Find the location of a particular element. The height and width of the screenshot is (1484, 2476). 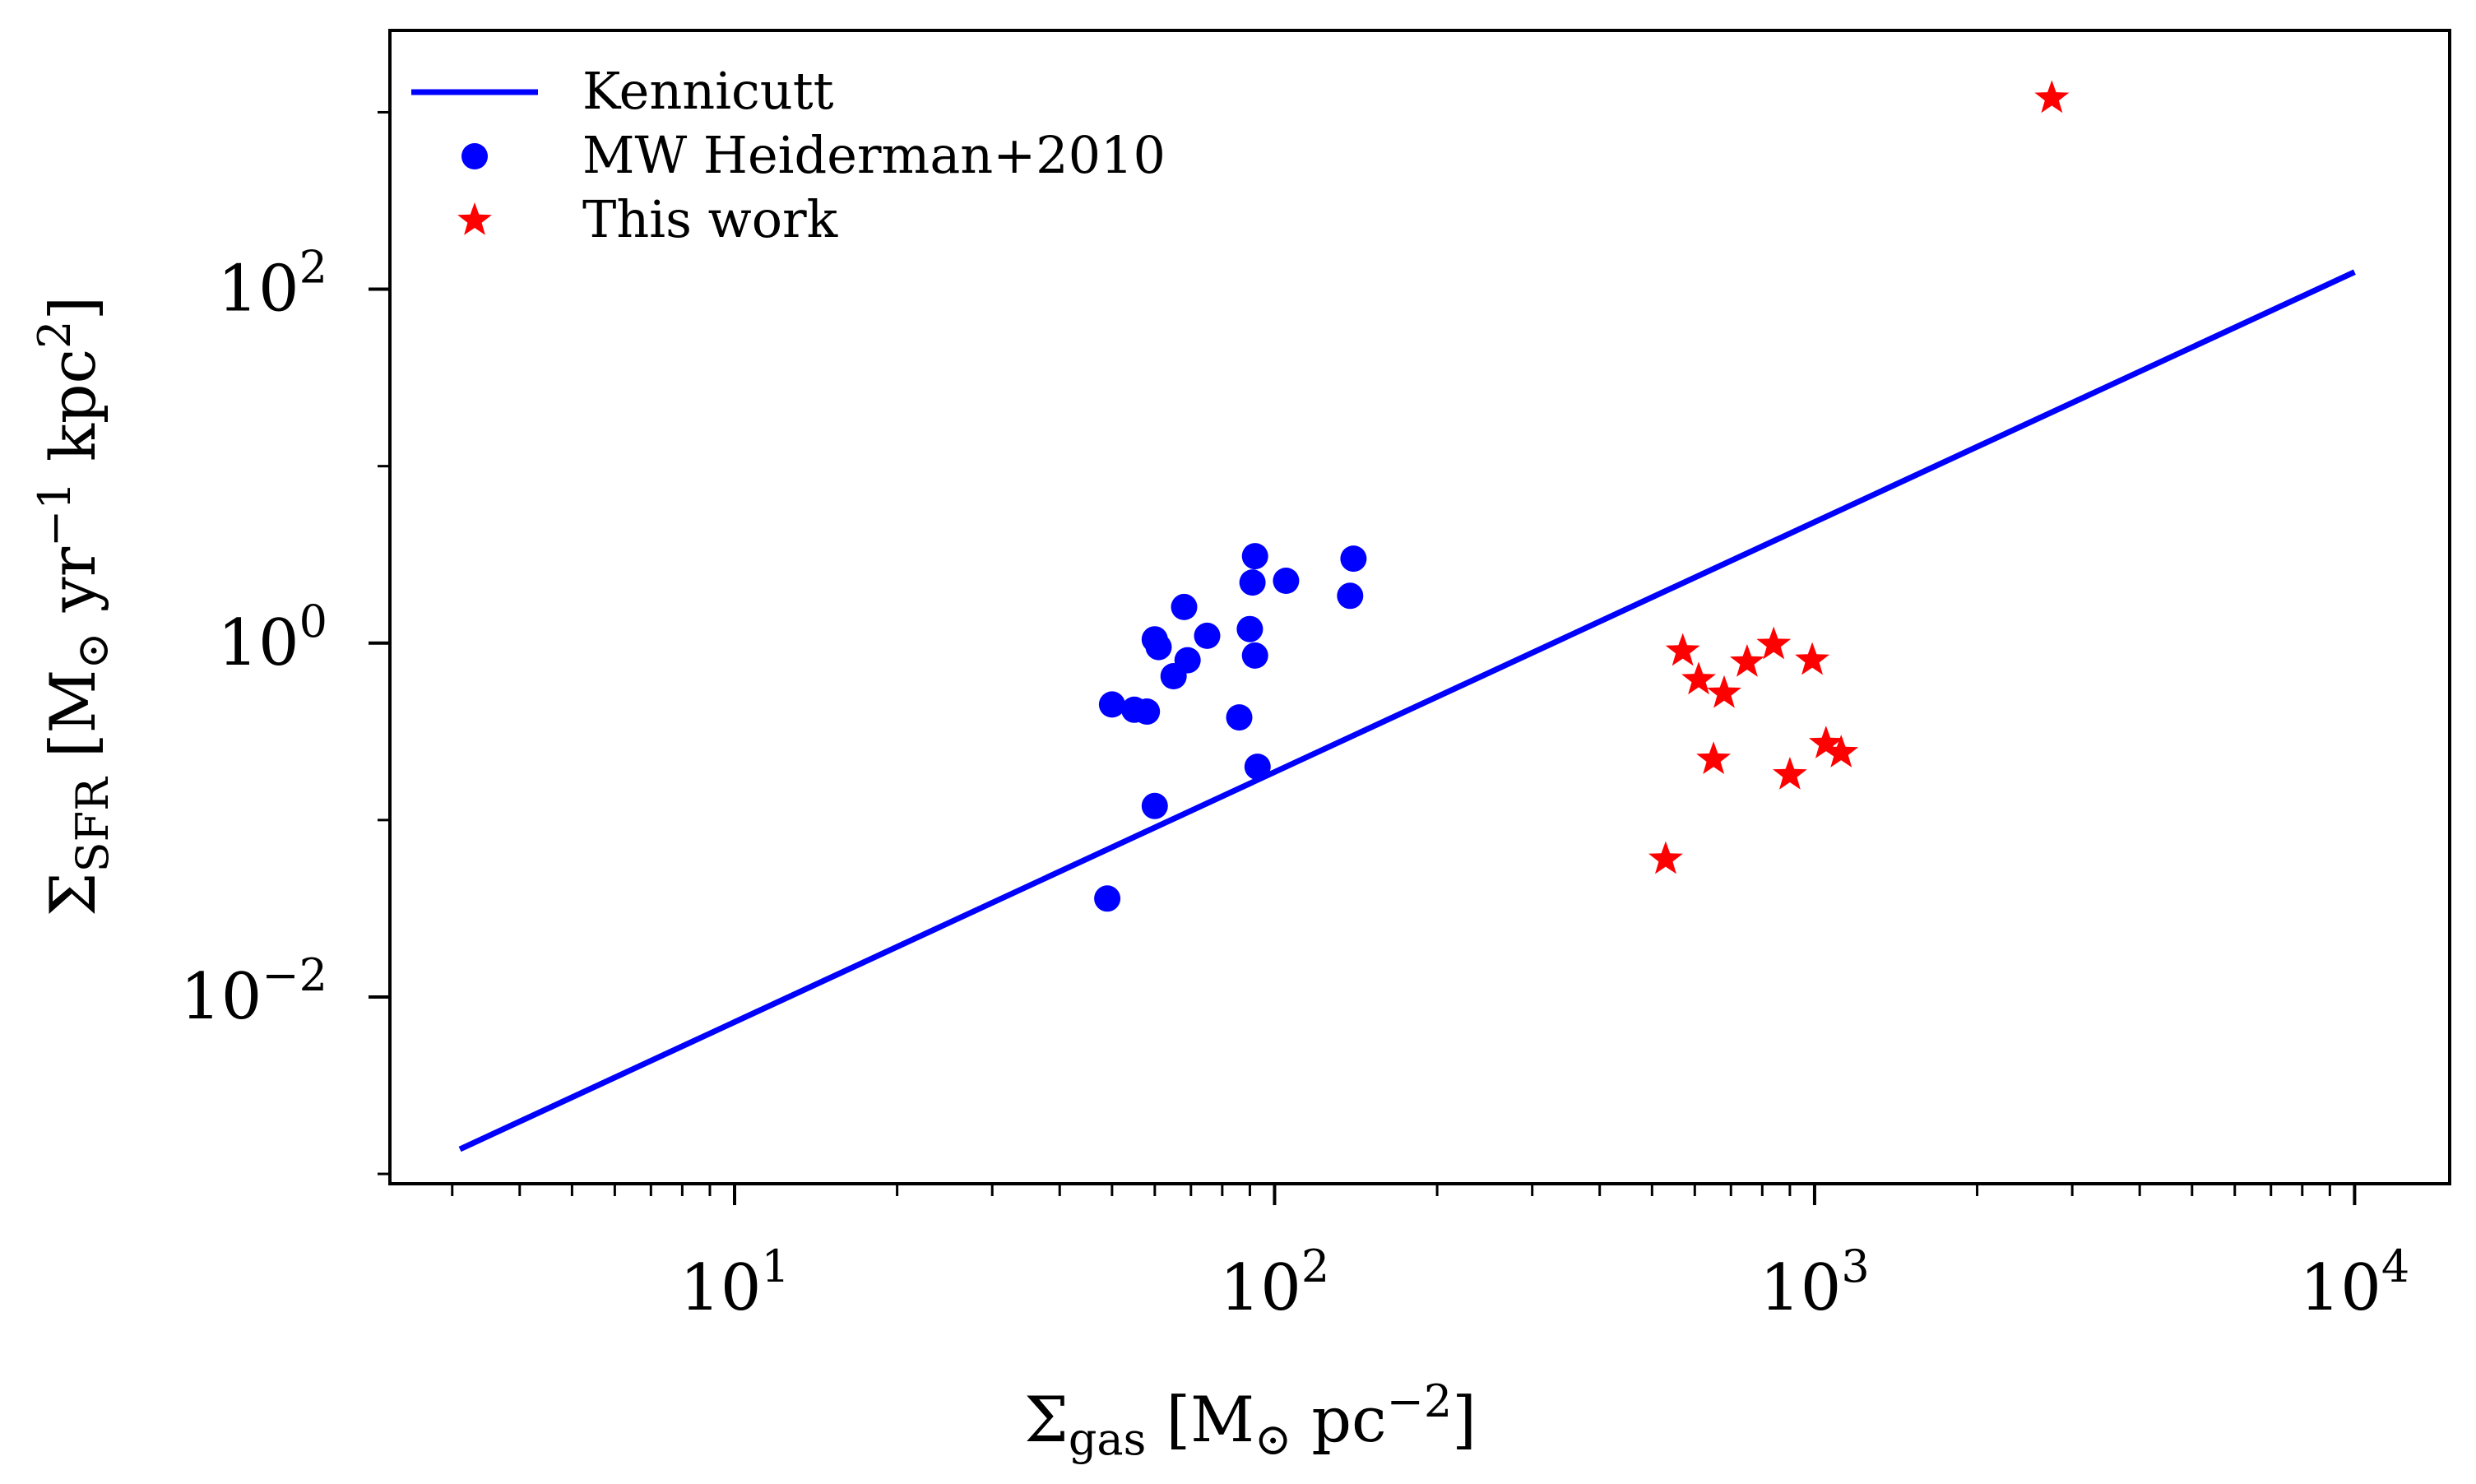

legend-label: Kennicutt is located at coordinates (708, 91).